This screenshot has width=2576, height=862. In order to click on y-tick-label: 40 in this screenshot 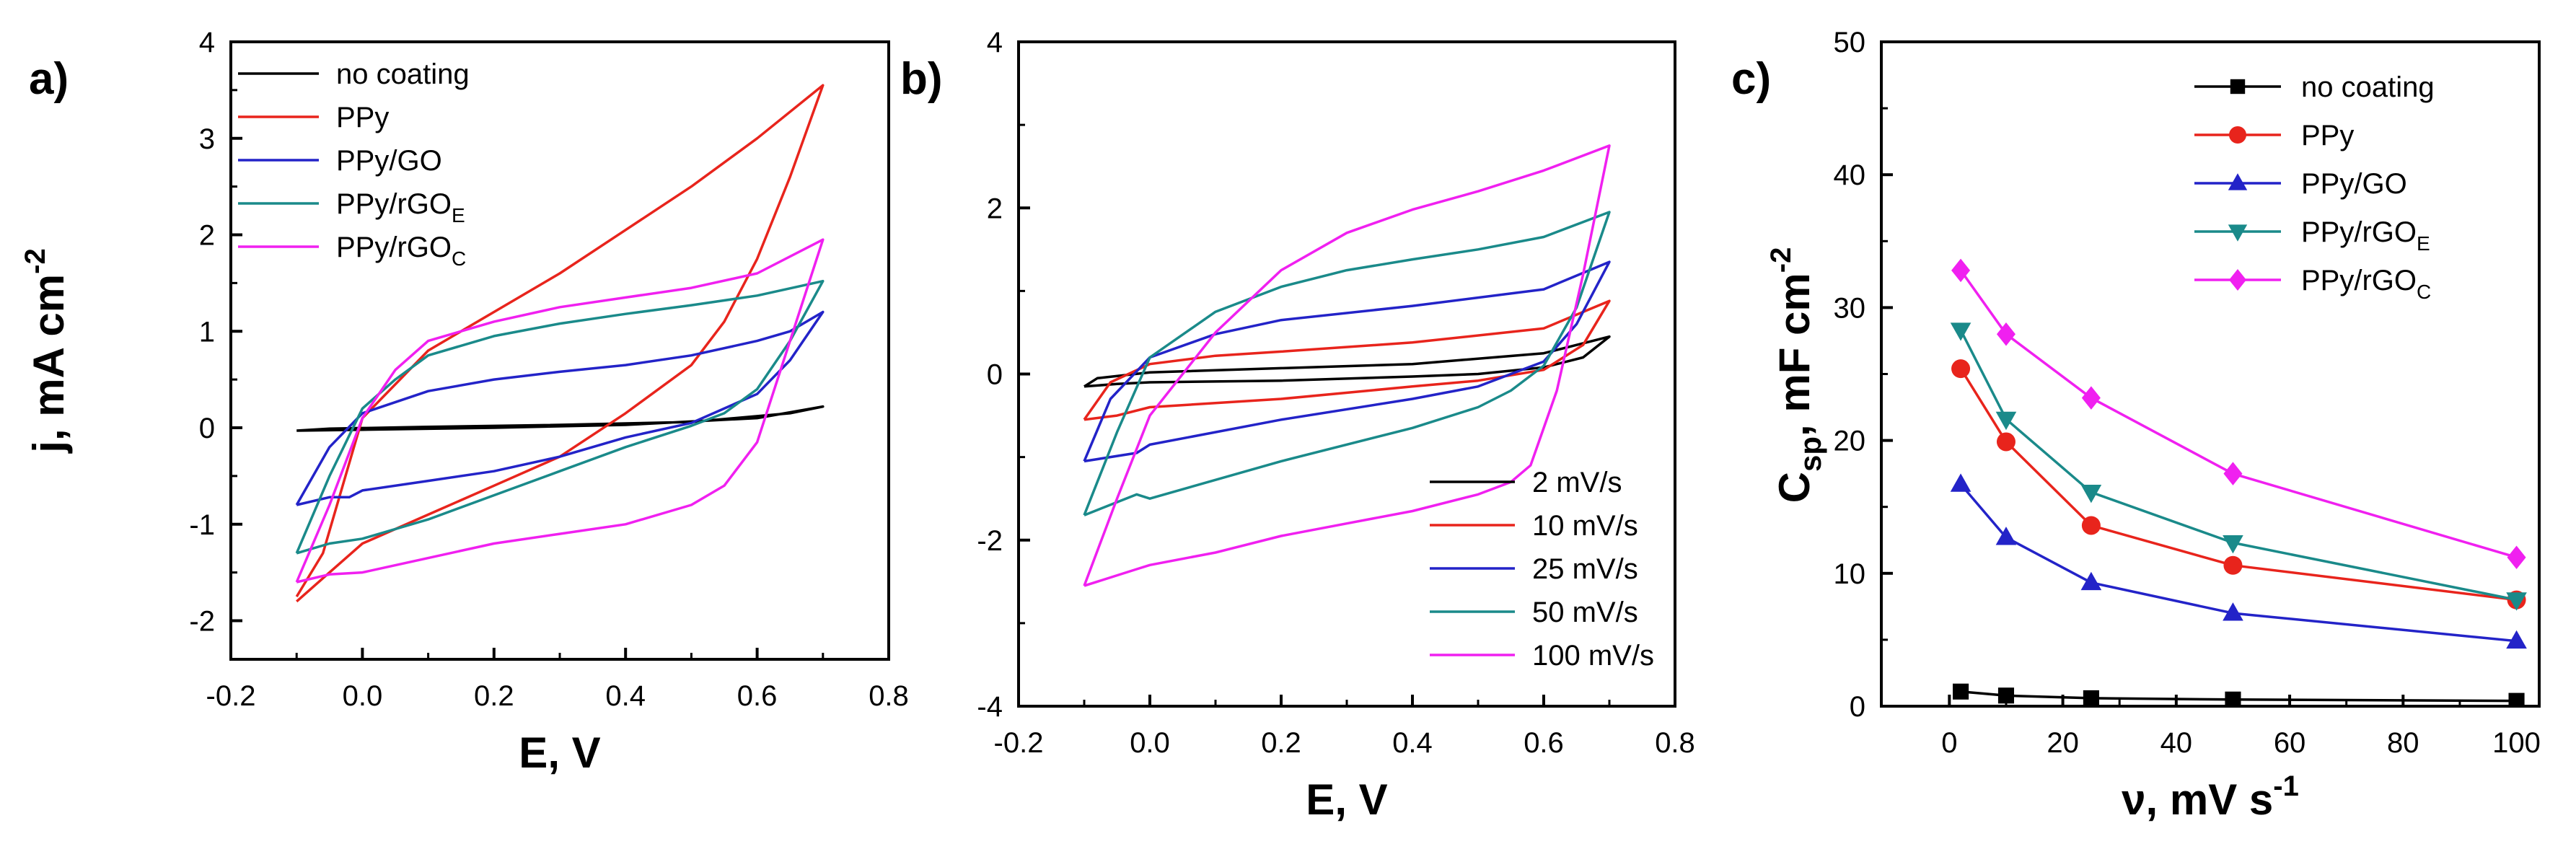, I will do `click(1850, 175)`.